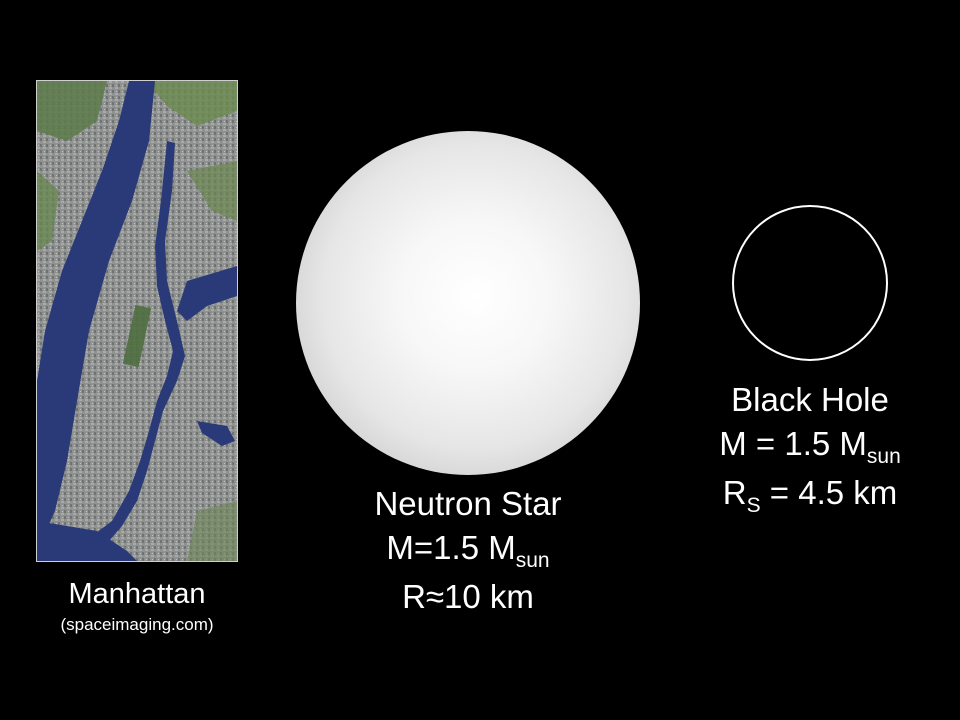 Image resolution: width=960 pixels, height=720 pixels. I want to click on black-hole-circle, so click(810, 283).